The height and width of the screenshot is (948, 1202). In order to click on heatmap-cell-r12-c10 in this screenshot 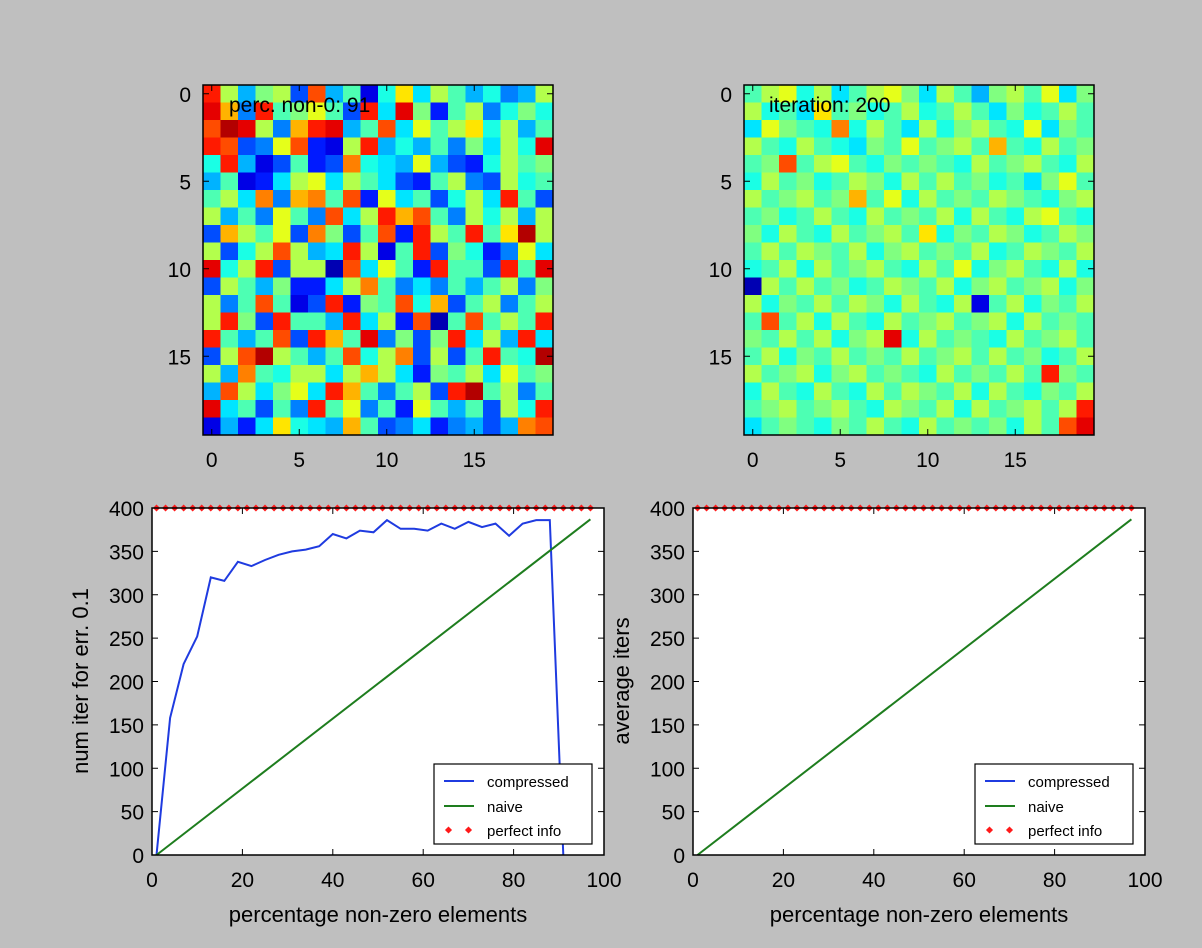, I will do `click(928, 304)`.